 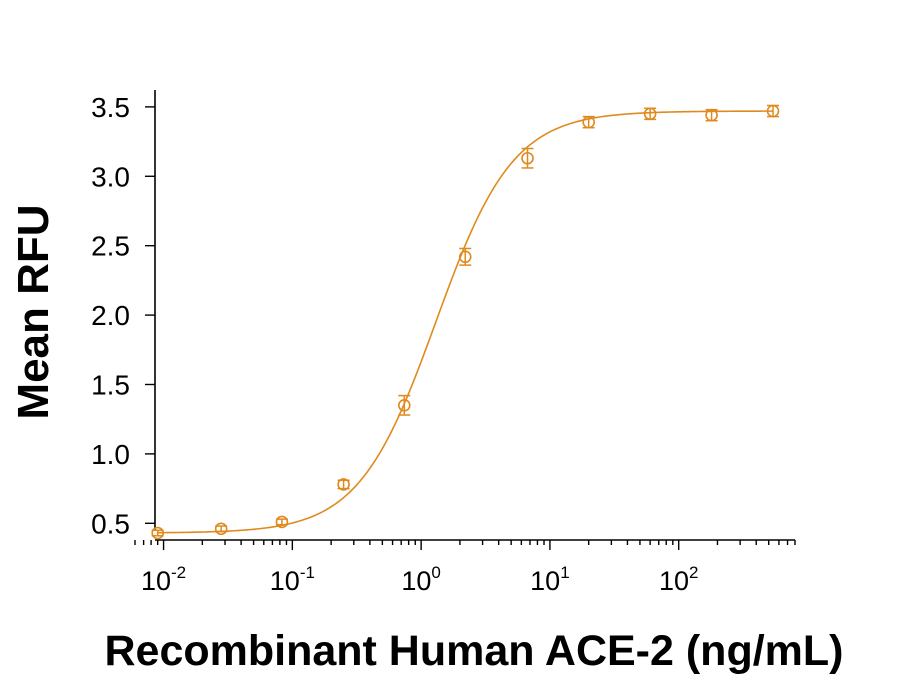 What do you see at coordinates (679, 579) in the screenshot?
I see `x-tick-label: 10²` at bounding box center [679, 579].